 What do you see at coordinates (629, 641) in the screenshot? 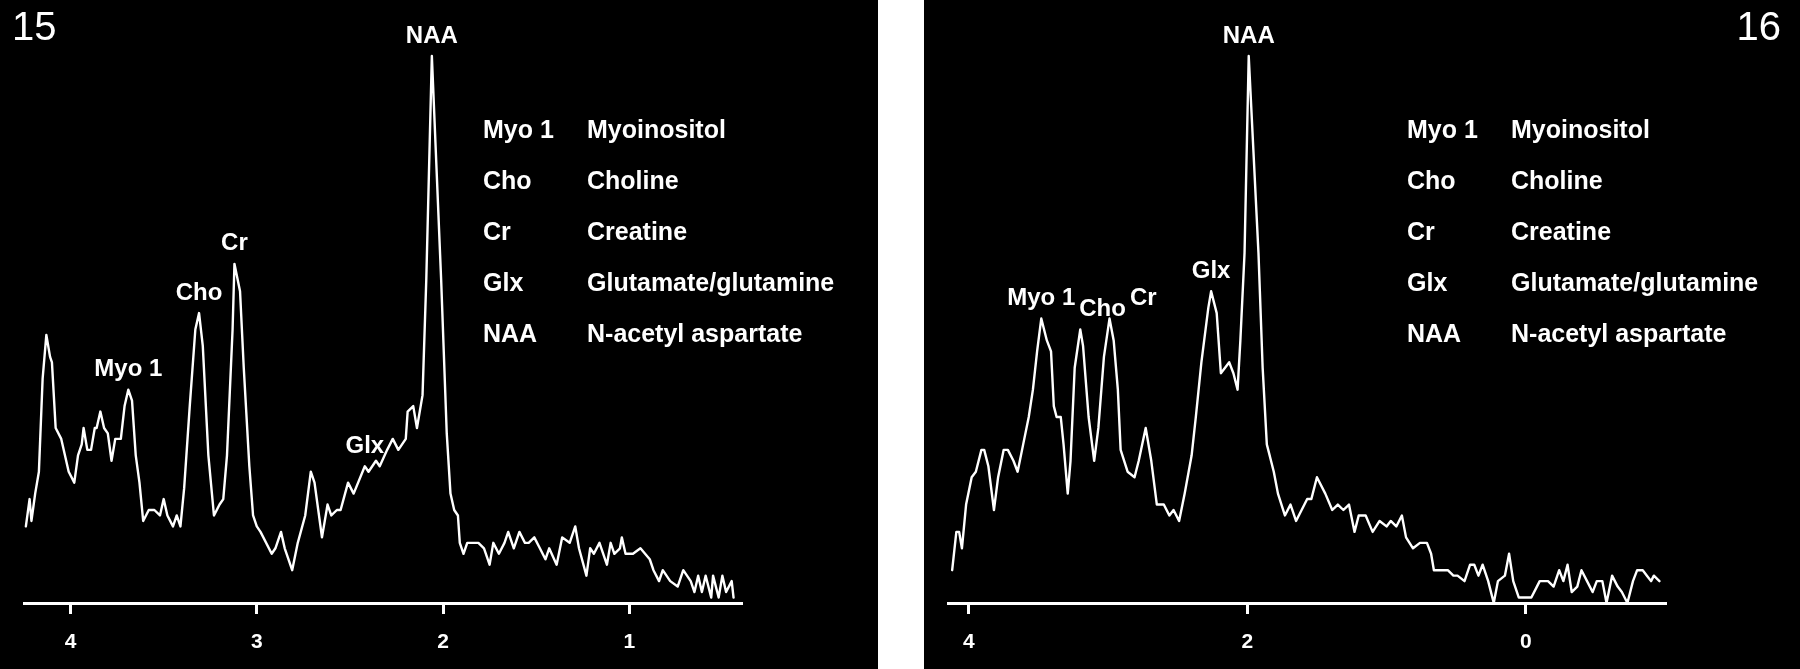
I see `x-tick-label: 1` at bounding box center [629, 641].